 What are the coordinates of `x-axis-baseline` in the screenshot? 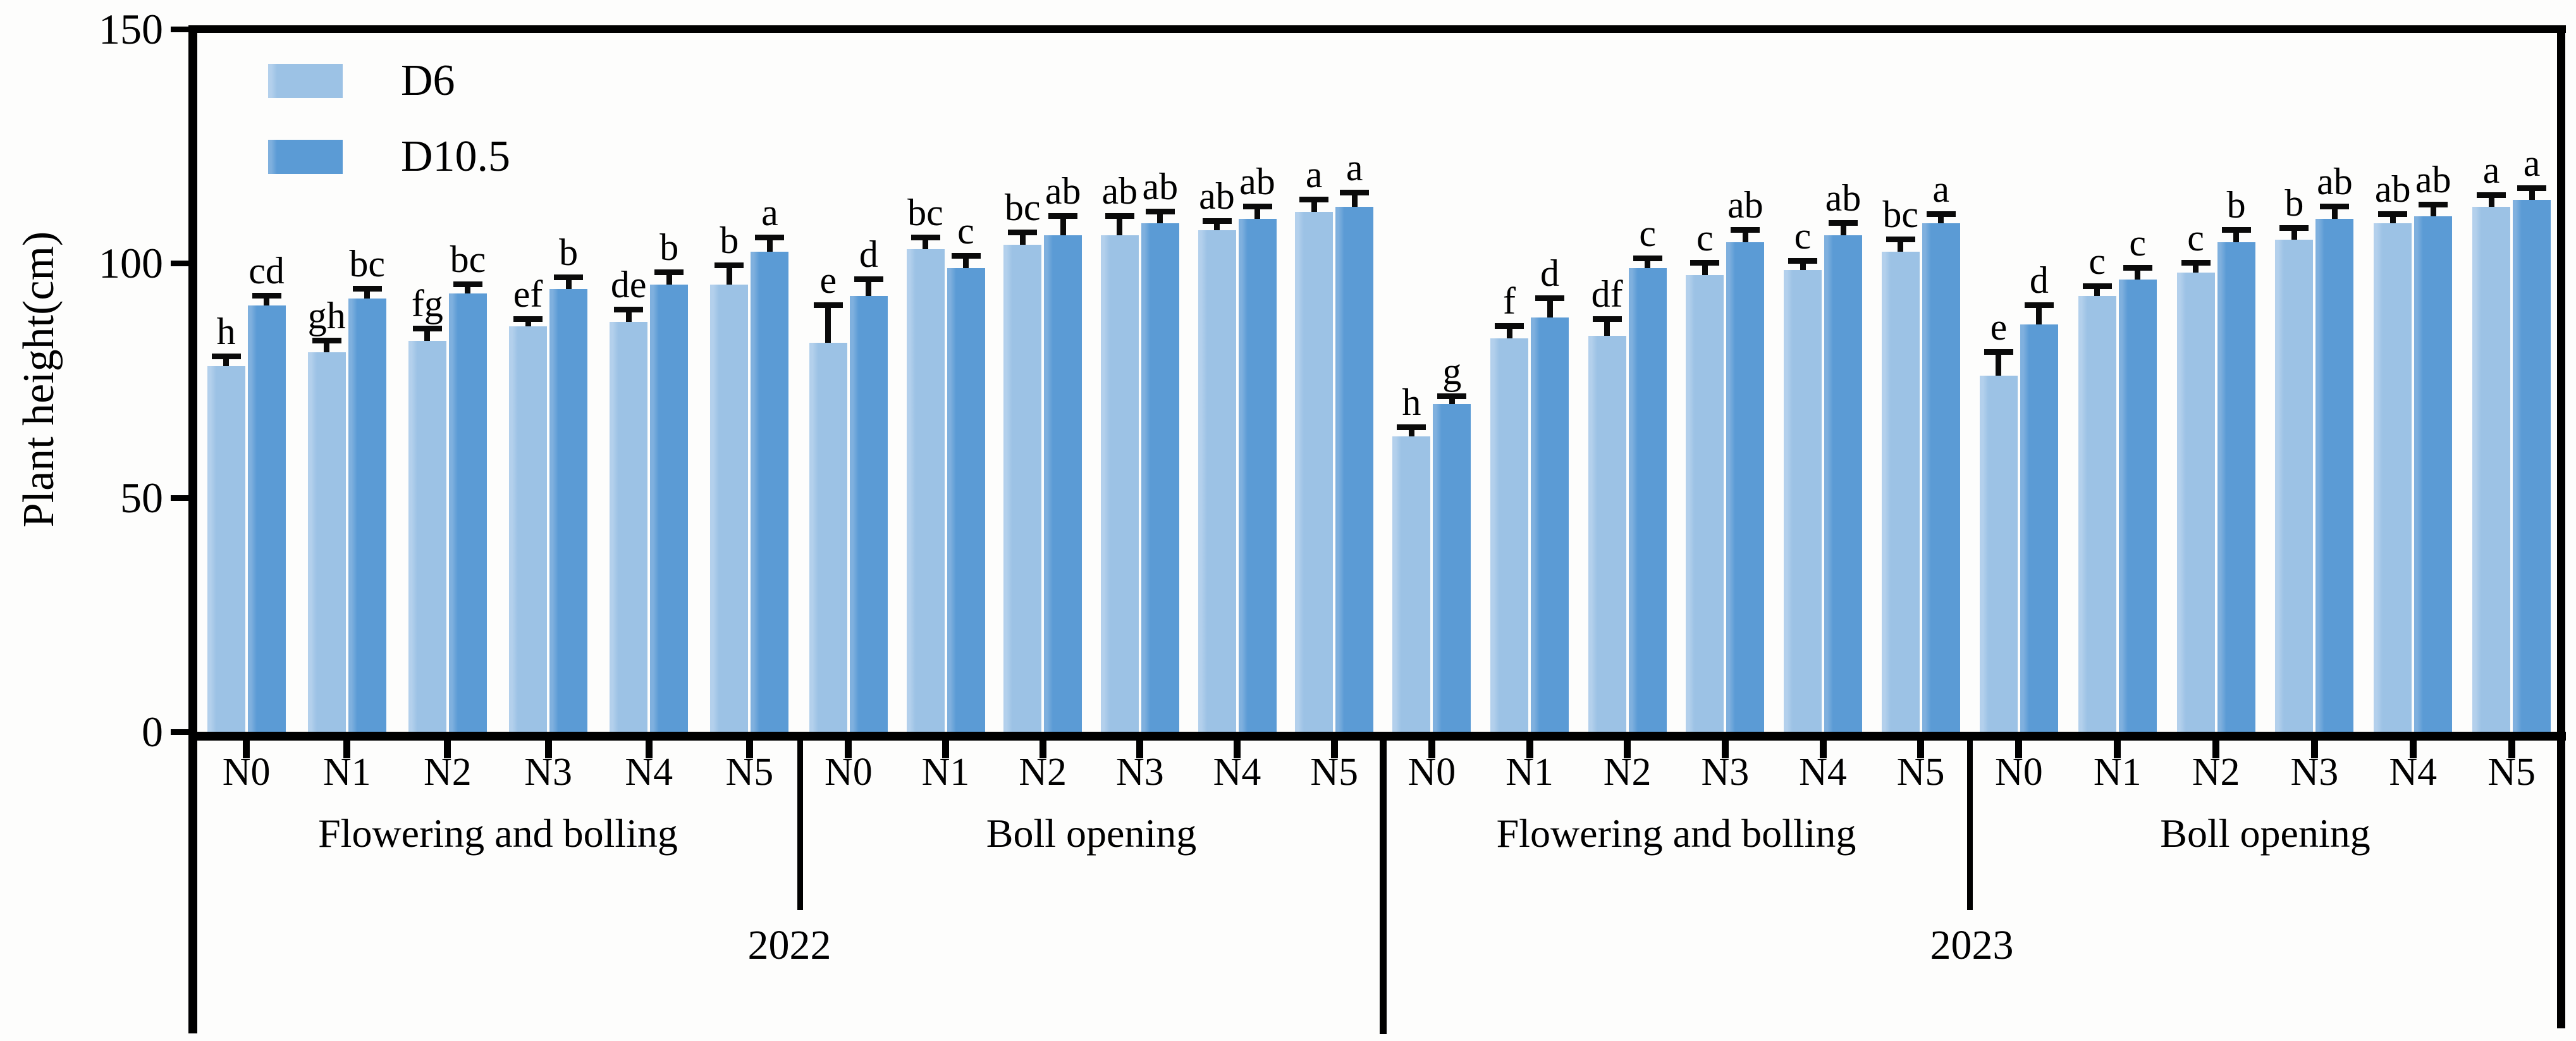 It's located at (1377, 736).